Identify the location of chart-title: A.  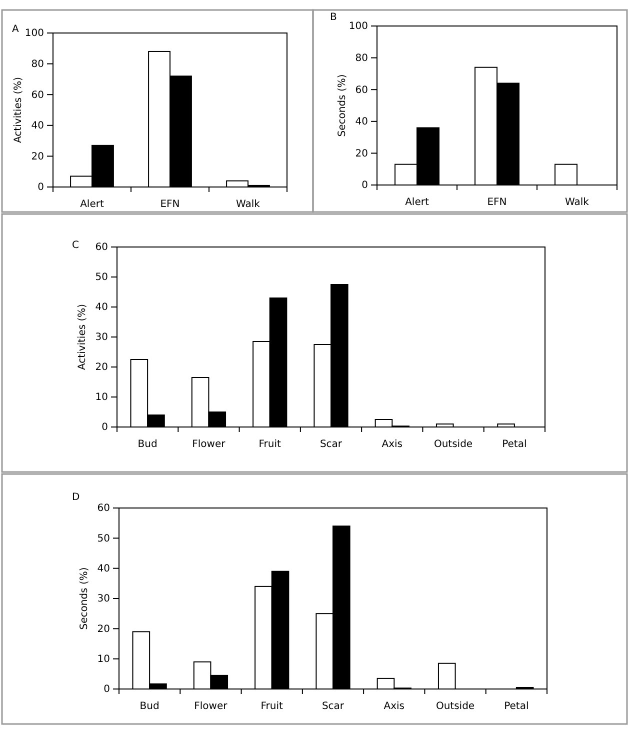
(15, 29).